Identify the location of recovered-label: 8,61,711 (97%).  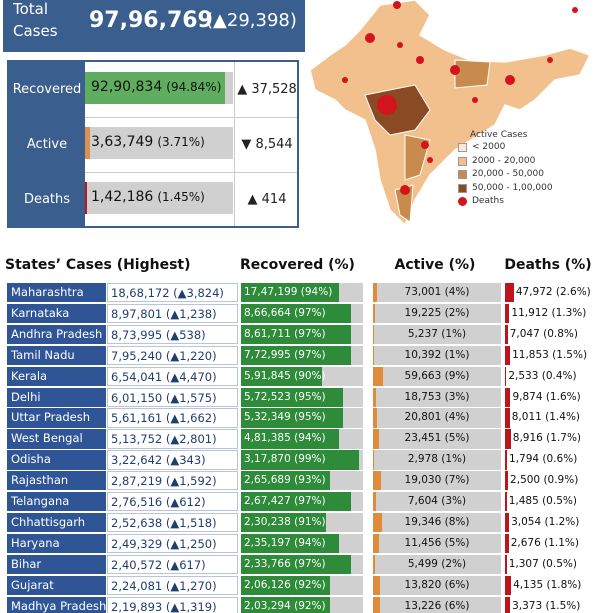
(285, 333).